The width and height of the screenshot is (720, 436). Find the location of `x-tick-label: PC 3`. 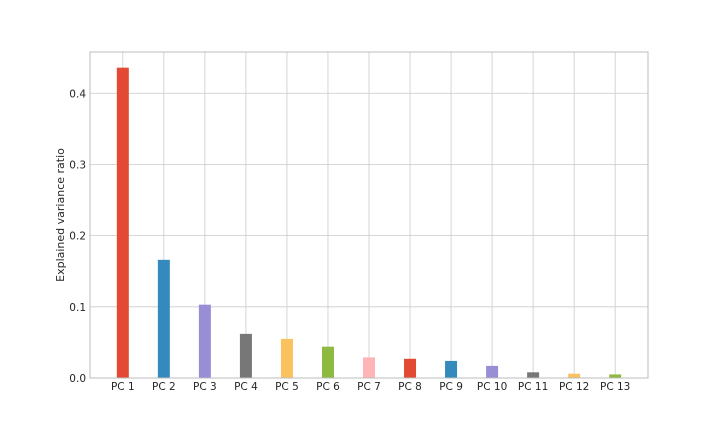

x-tick-label: PC 3 is located at coordinates (205, 387).